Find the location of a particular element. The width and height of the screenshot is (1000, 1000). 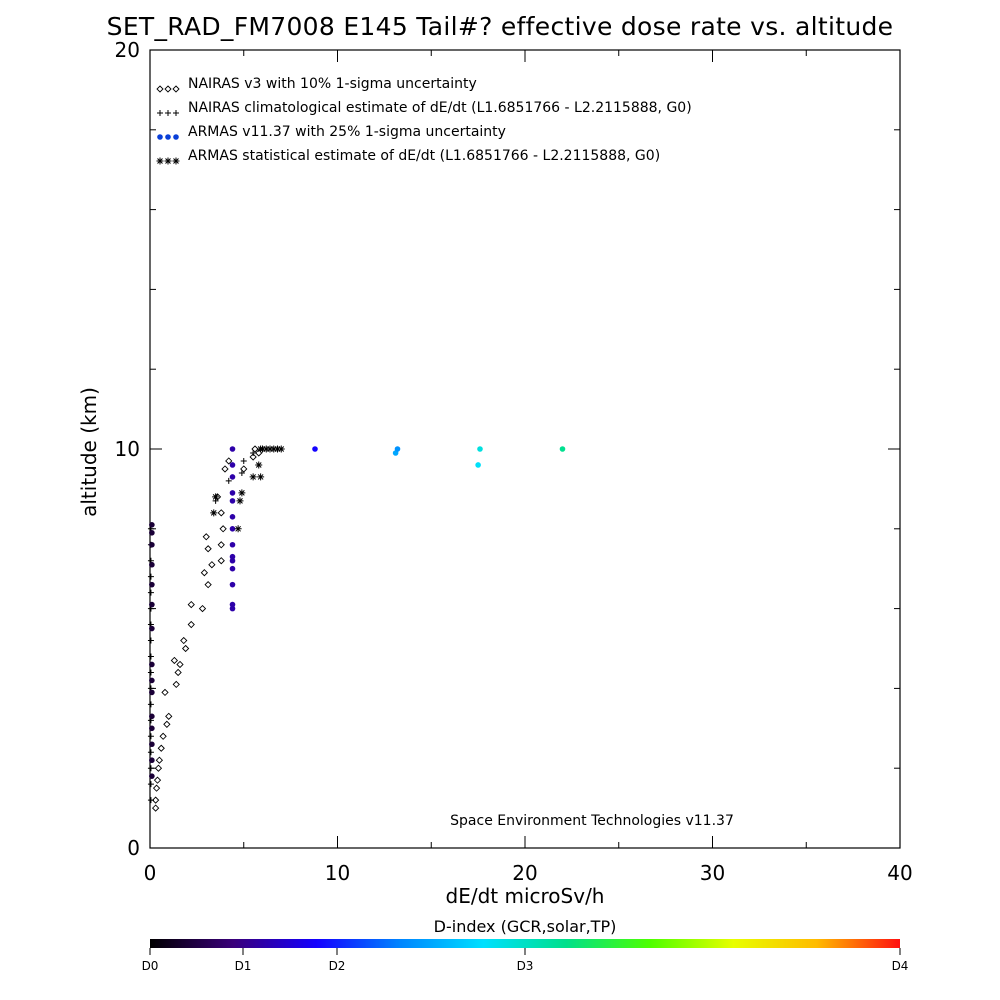

series-dot is located at coordinates (357, 612).